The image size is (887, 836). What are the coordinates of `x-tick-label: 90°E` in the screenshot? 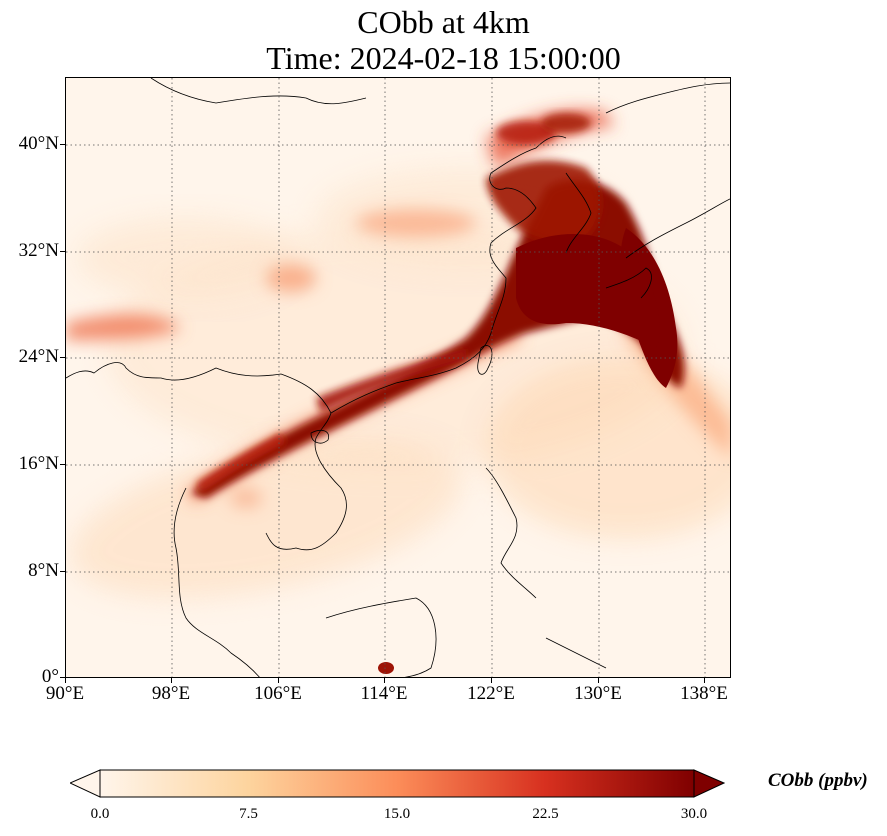 It's located at (65, 693).